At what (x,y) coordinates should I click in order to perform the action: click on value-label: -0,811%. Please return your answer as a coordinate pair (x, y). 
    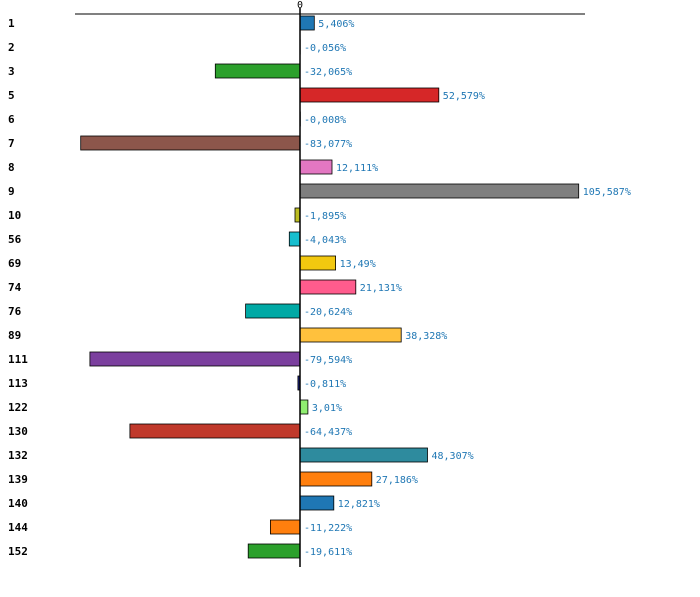
    Looking at the image, I should click on (325, 384).